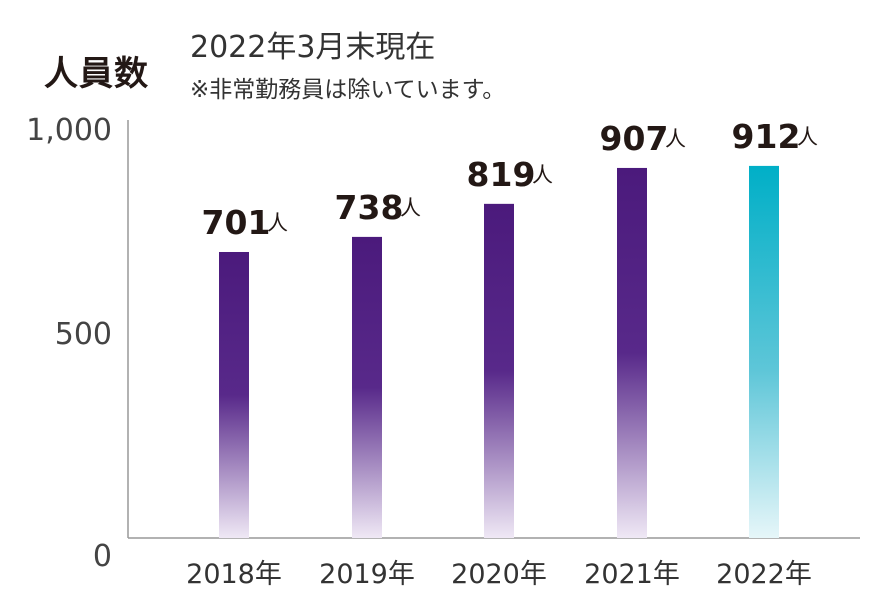 The width and height of the screenshot is (890, 597). What do you see at coordinates (632, 574) in the screenshot?
I see `x-tick-label: 2021年` at bounding box center [632, 574].